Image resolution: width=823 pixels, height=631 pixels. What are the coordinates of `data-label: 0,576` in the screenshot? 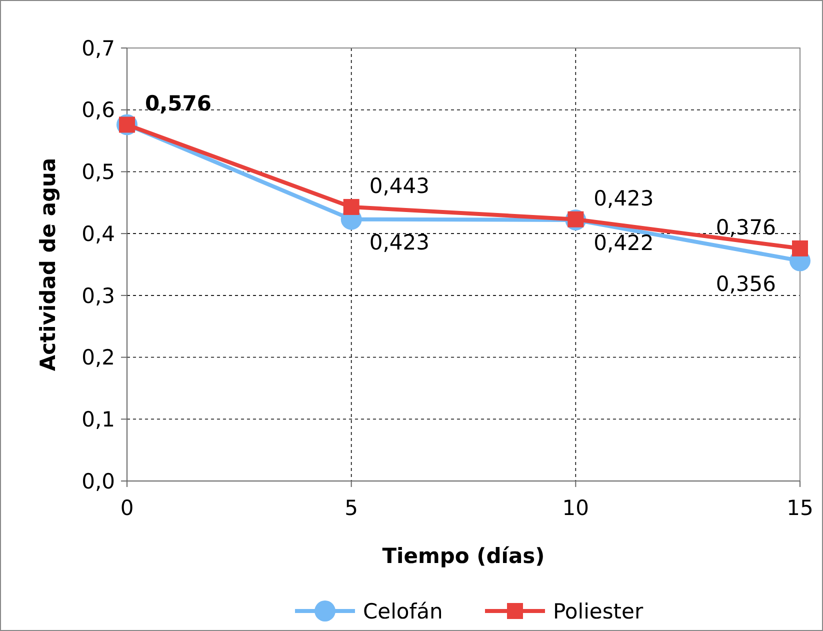 It's located at (178, 104).